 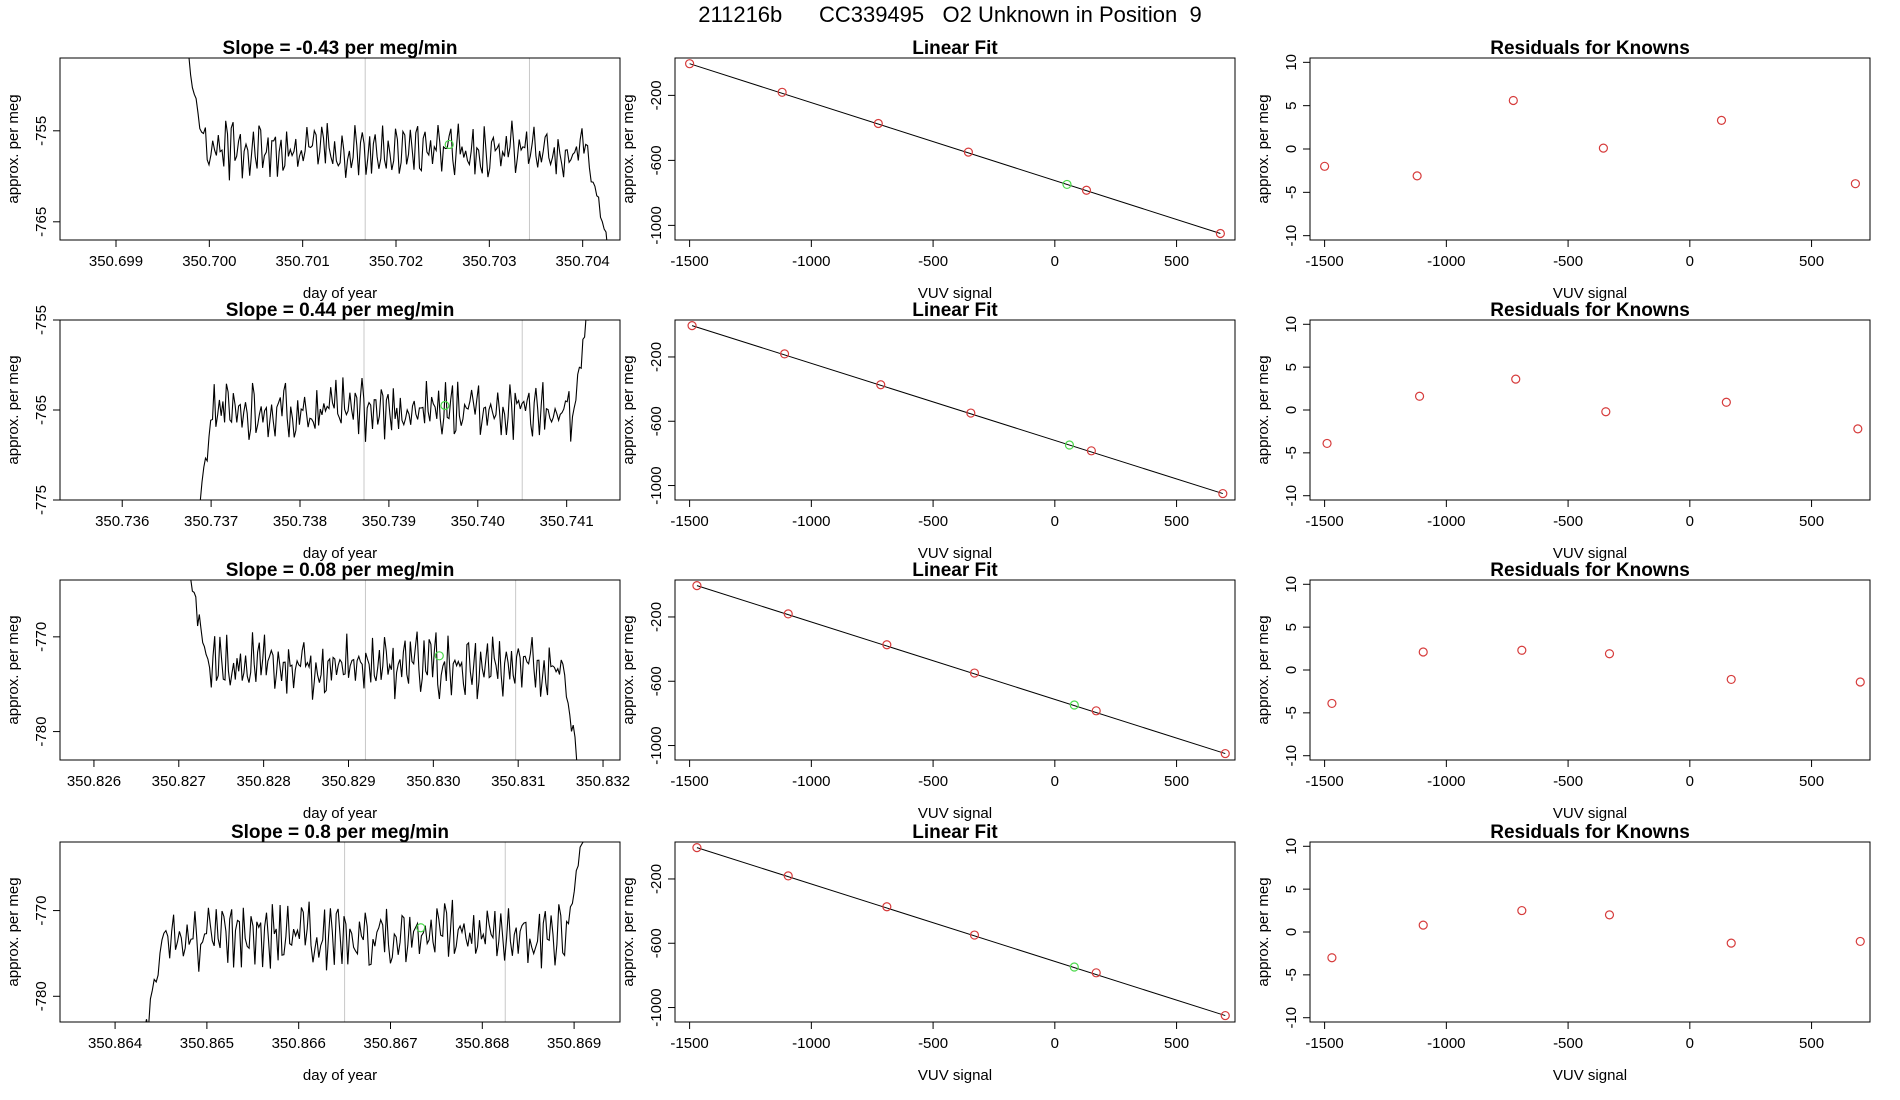 What do you see at coordinates (518, 781) in the screenshot?
I see `x-tick-label: 350.831` at bounding box center [518, 781].